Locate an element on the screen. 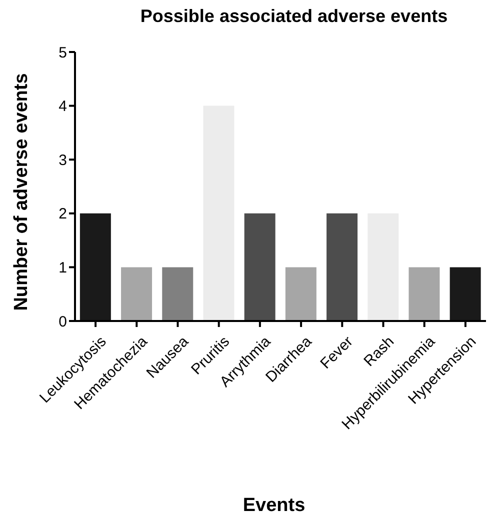 The width and height of the screenshot is (488, 525). y-tick-label: 0 is located at coordinates (62, 321).